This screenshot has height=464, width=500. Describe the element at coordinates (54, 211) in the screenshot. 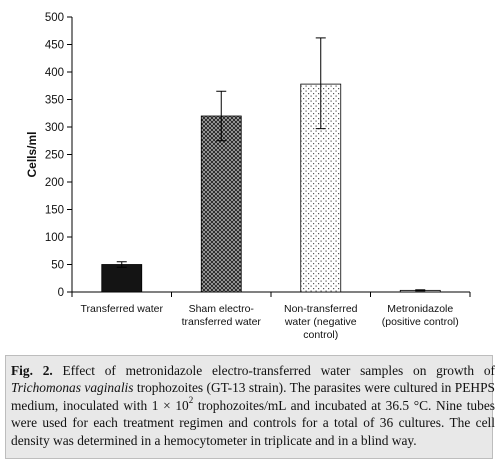

I see `y-tick-label: 150` at that location.